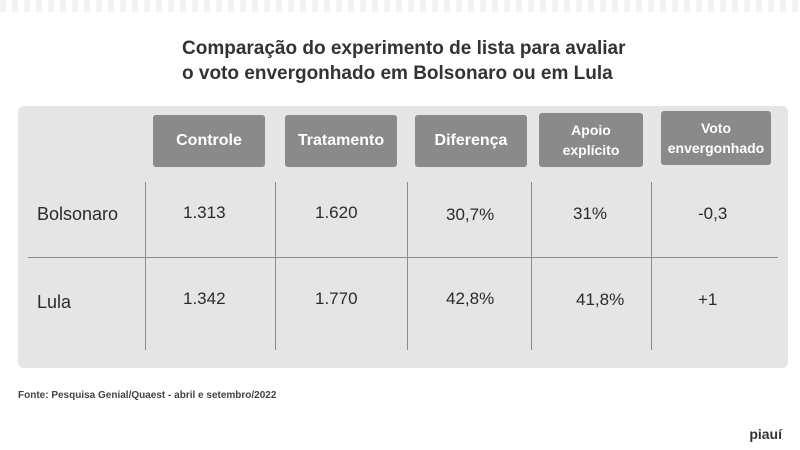  What do you see at coordinates (204, 212) in the screenshot?
I see `table-cell: 1.313` at bounding box center [204, 212].